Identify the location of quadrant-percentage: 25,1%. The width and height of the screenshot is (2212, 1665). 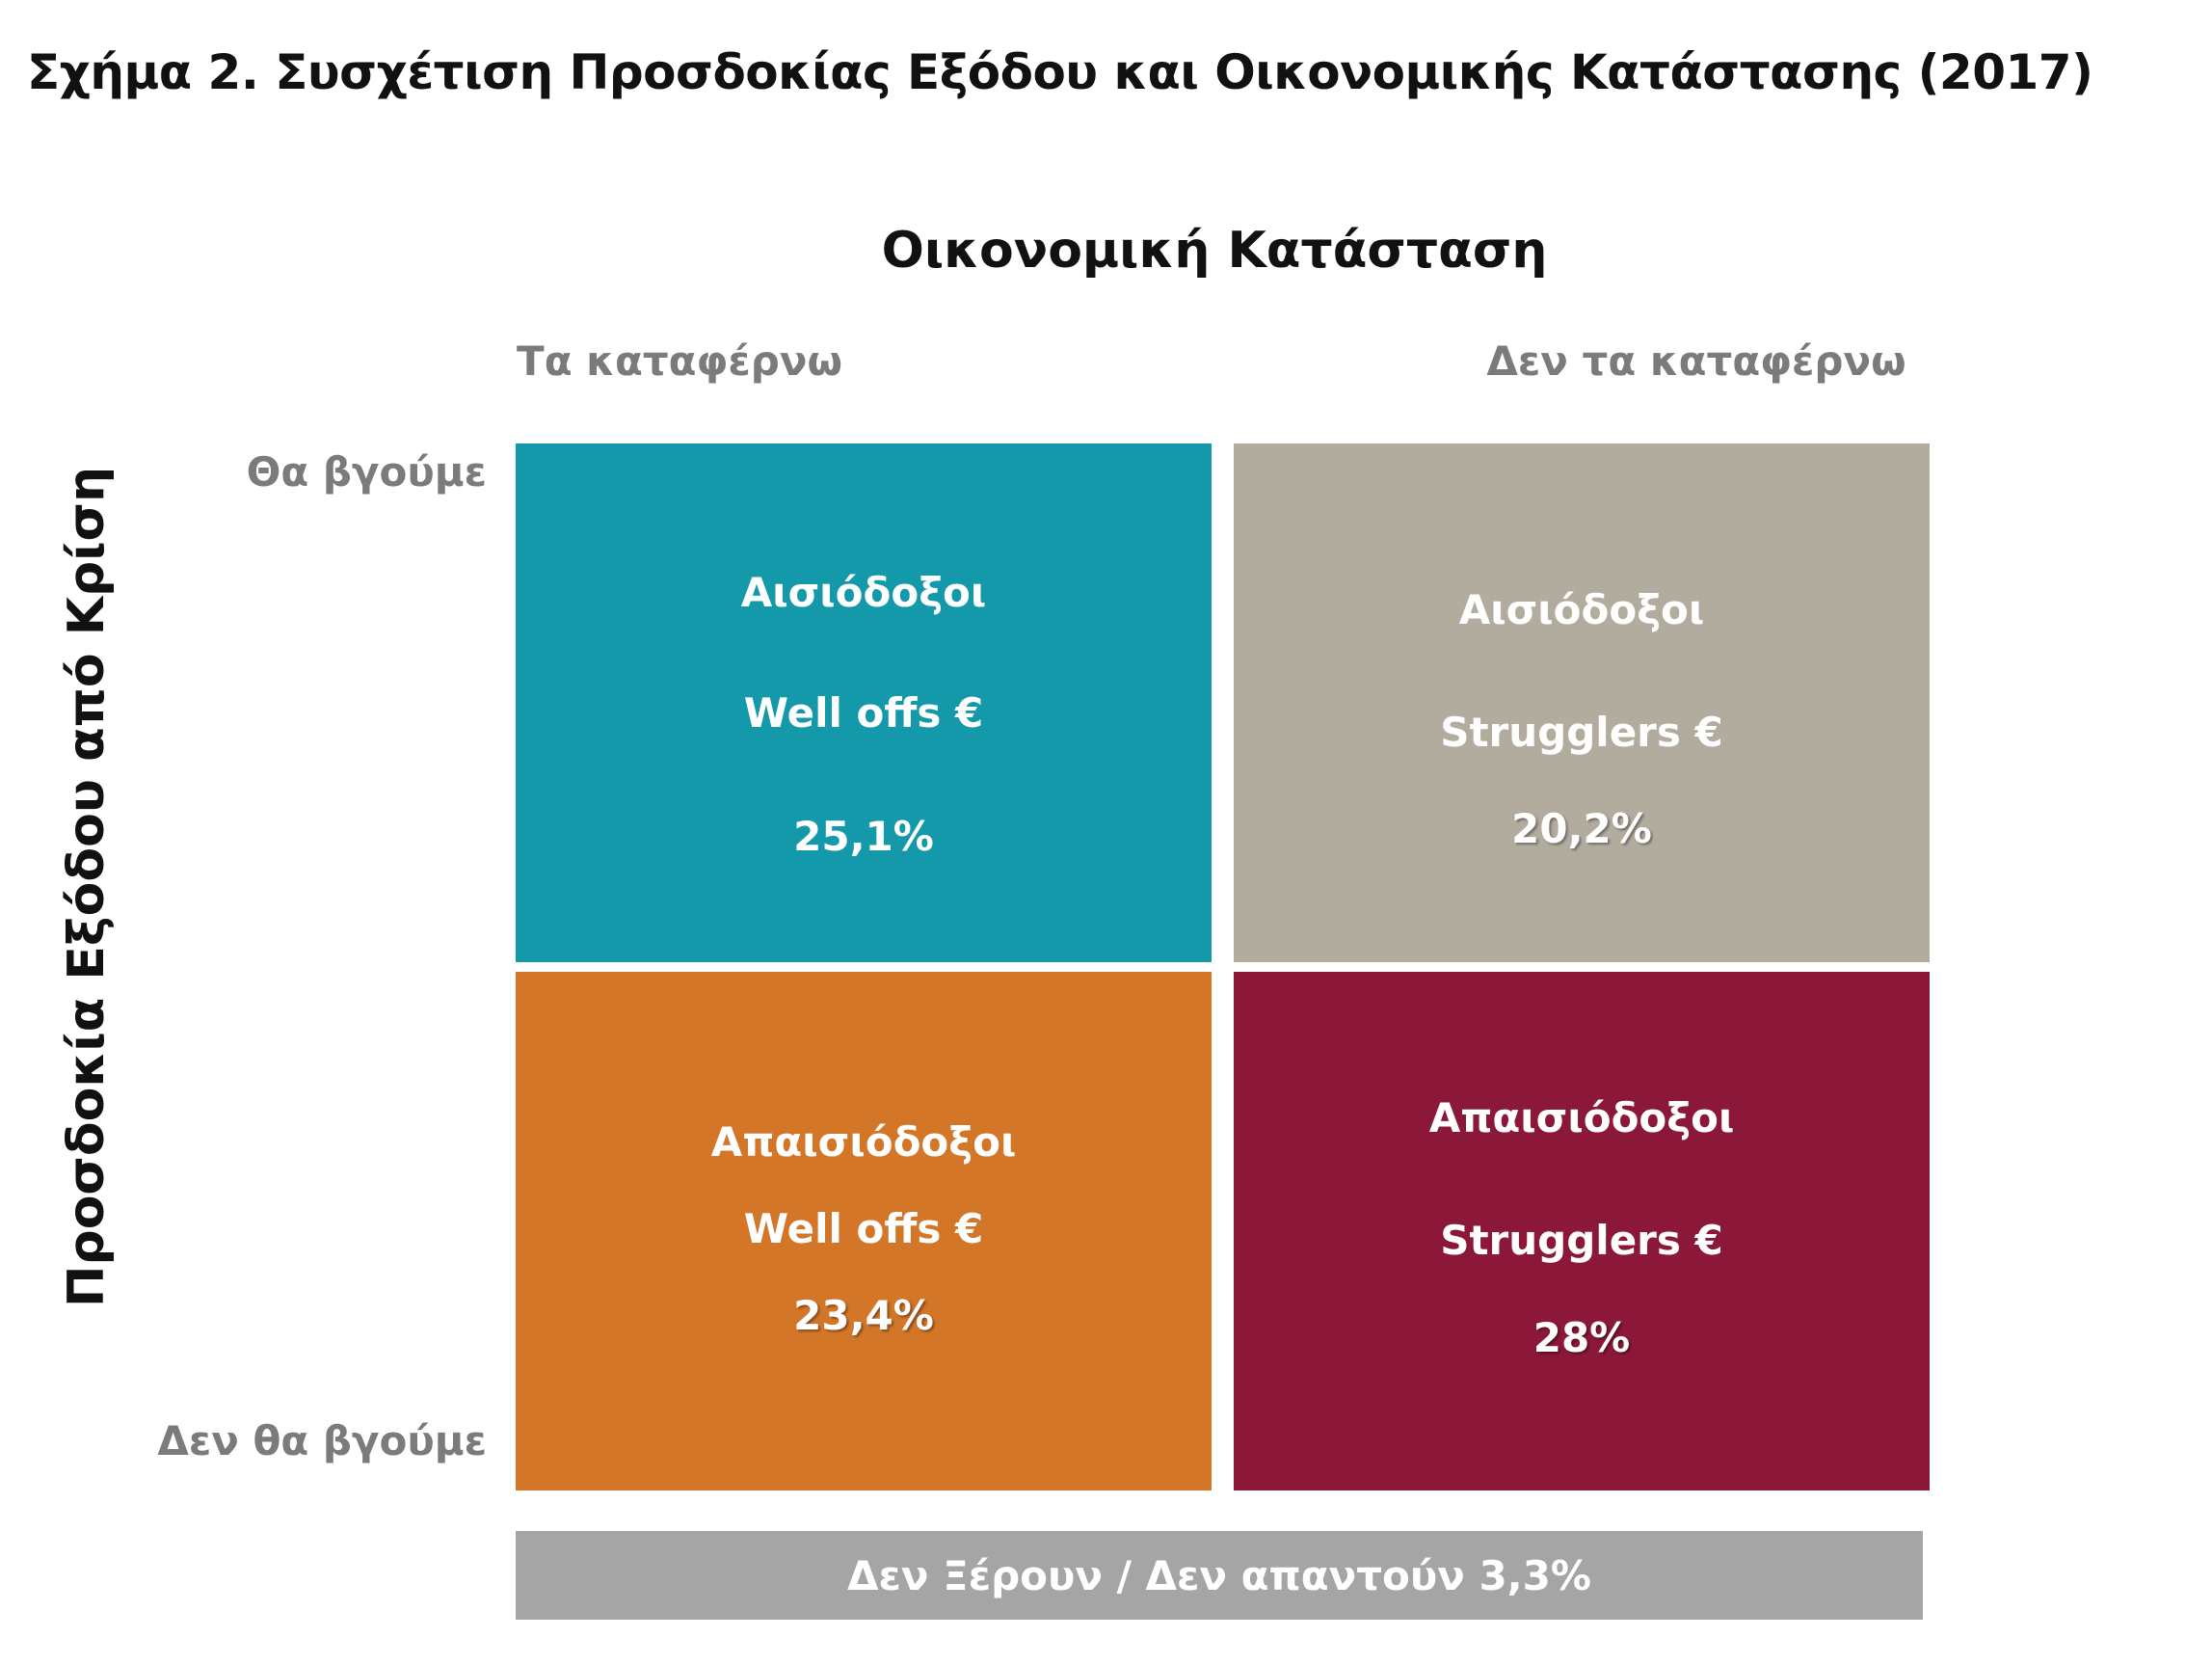
(863, 836).